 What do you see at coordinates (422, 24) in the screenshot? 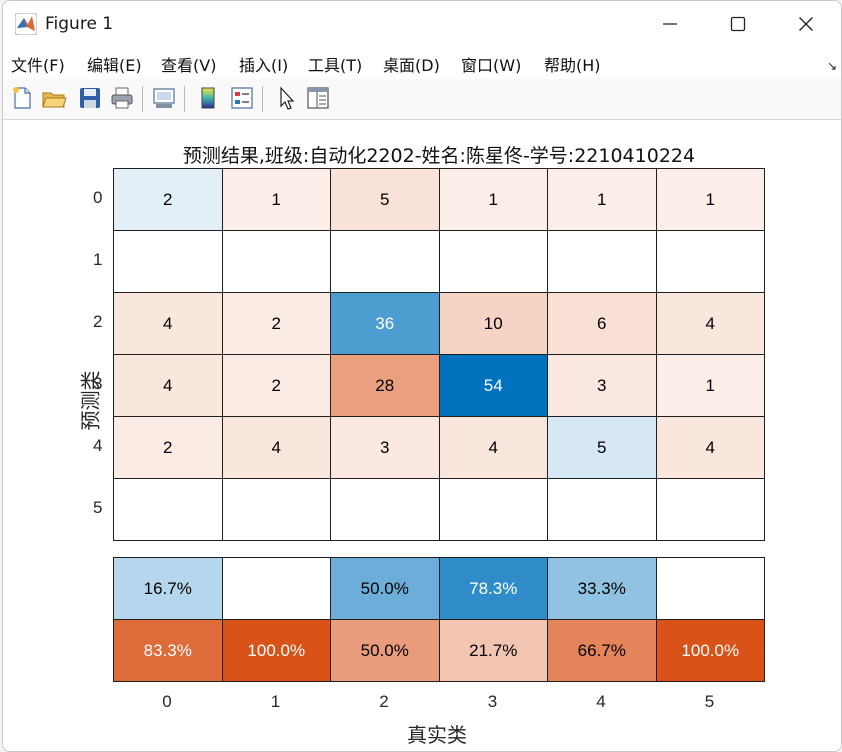
I see `title-bar: Figure 1` at bounding box center [422, 24].